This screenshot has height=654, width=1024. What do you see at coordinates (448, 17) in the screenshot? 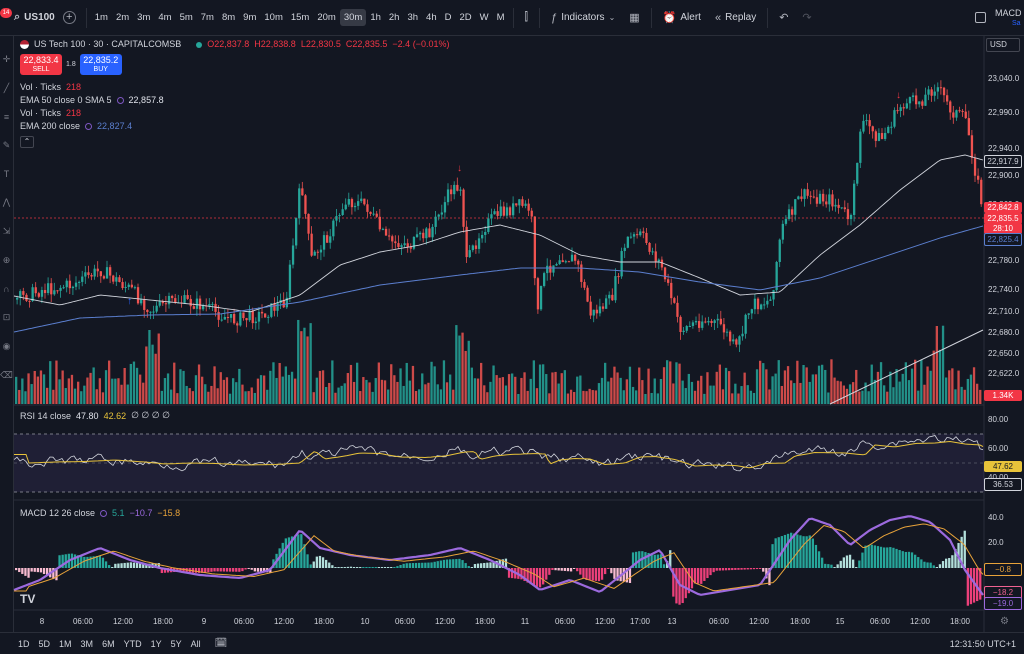
I see `interval-D: D` at bounding box center [448, 17].